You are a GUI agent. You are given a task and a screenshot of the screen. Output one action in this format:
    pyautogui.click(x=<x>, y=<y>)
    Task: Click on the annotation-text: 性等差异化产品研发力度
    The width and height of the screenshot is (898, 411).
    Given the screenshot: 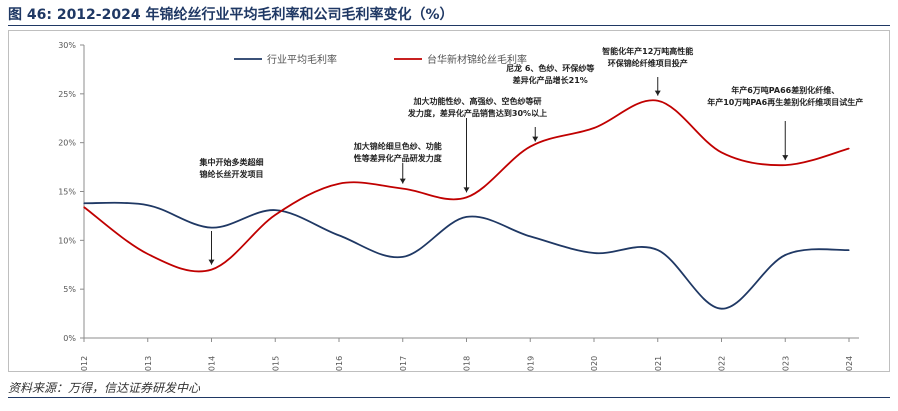 What is the action you would take?
    pyautogui.click(x=398, y=158)
    